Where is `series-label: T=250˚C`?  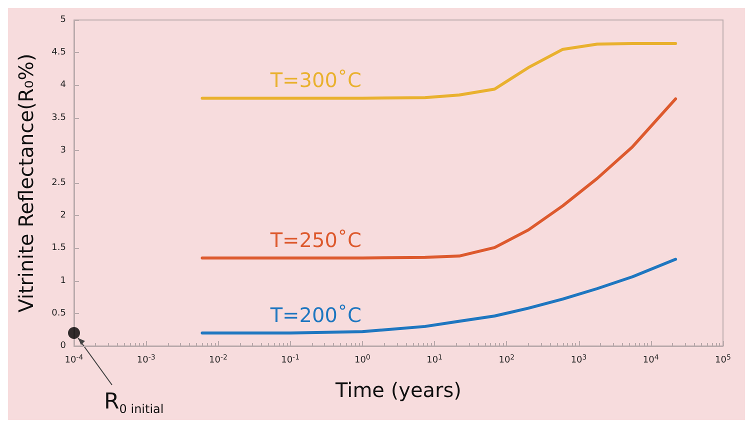
series-label: T=250˚C is located at coordinates (315, 240).